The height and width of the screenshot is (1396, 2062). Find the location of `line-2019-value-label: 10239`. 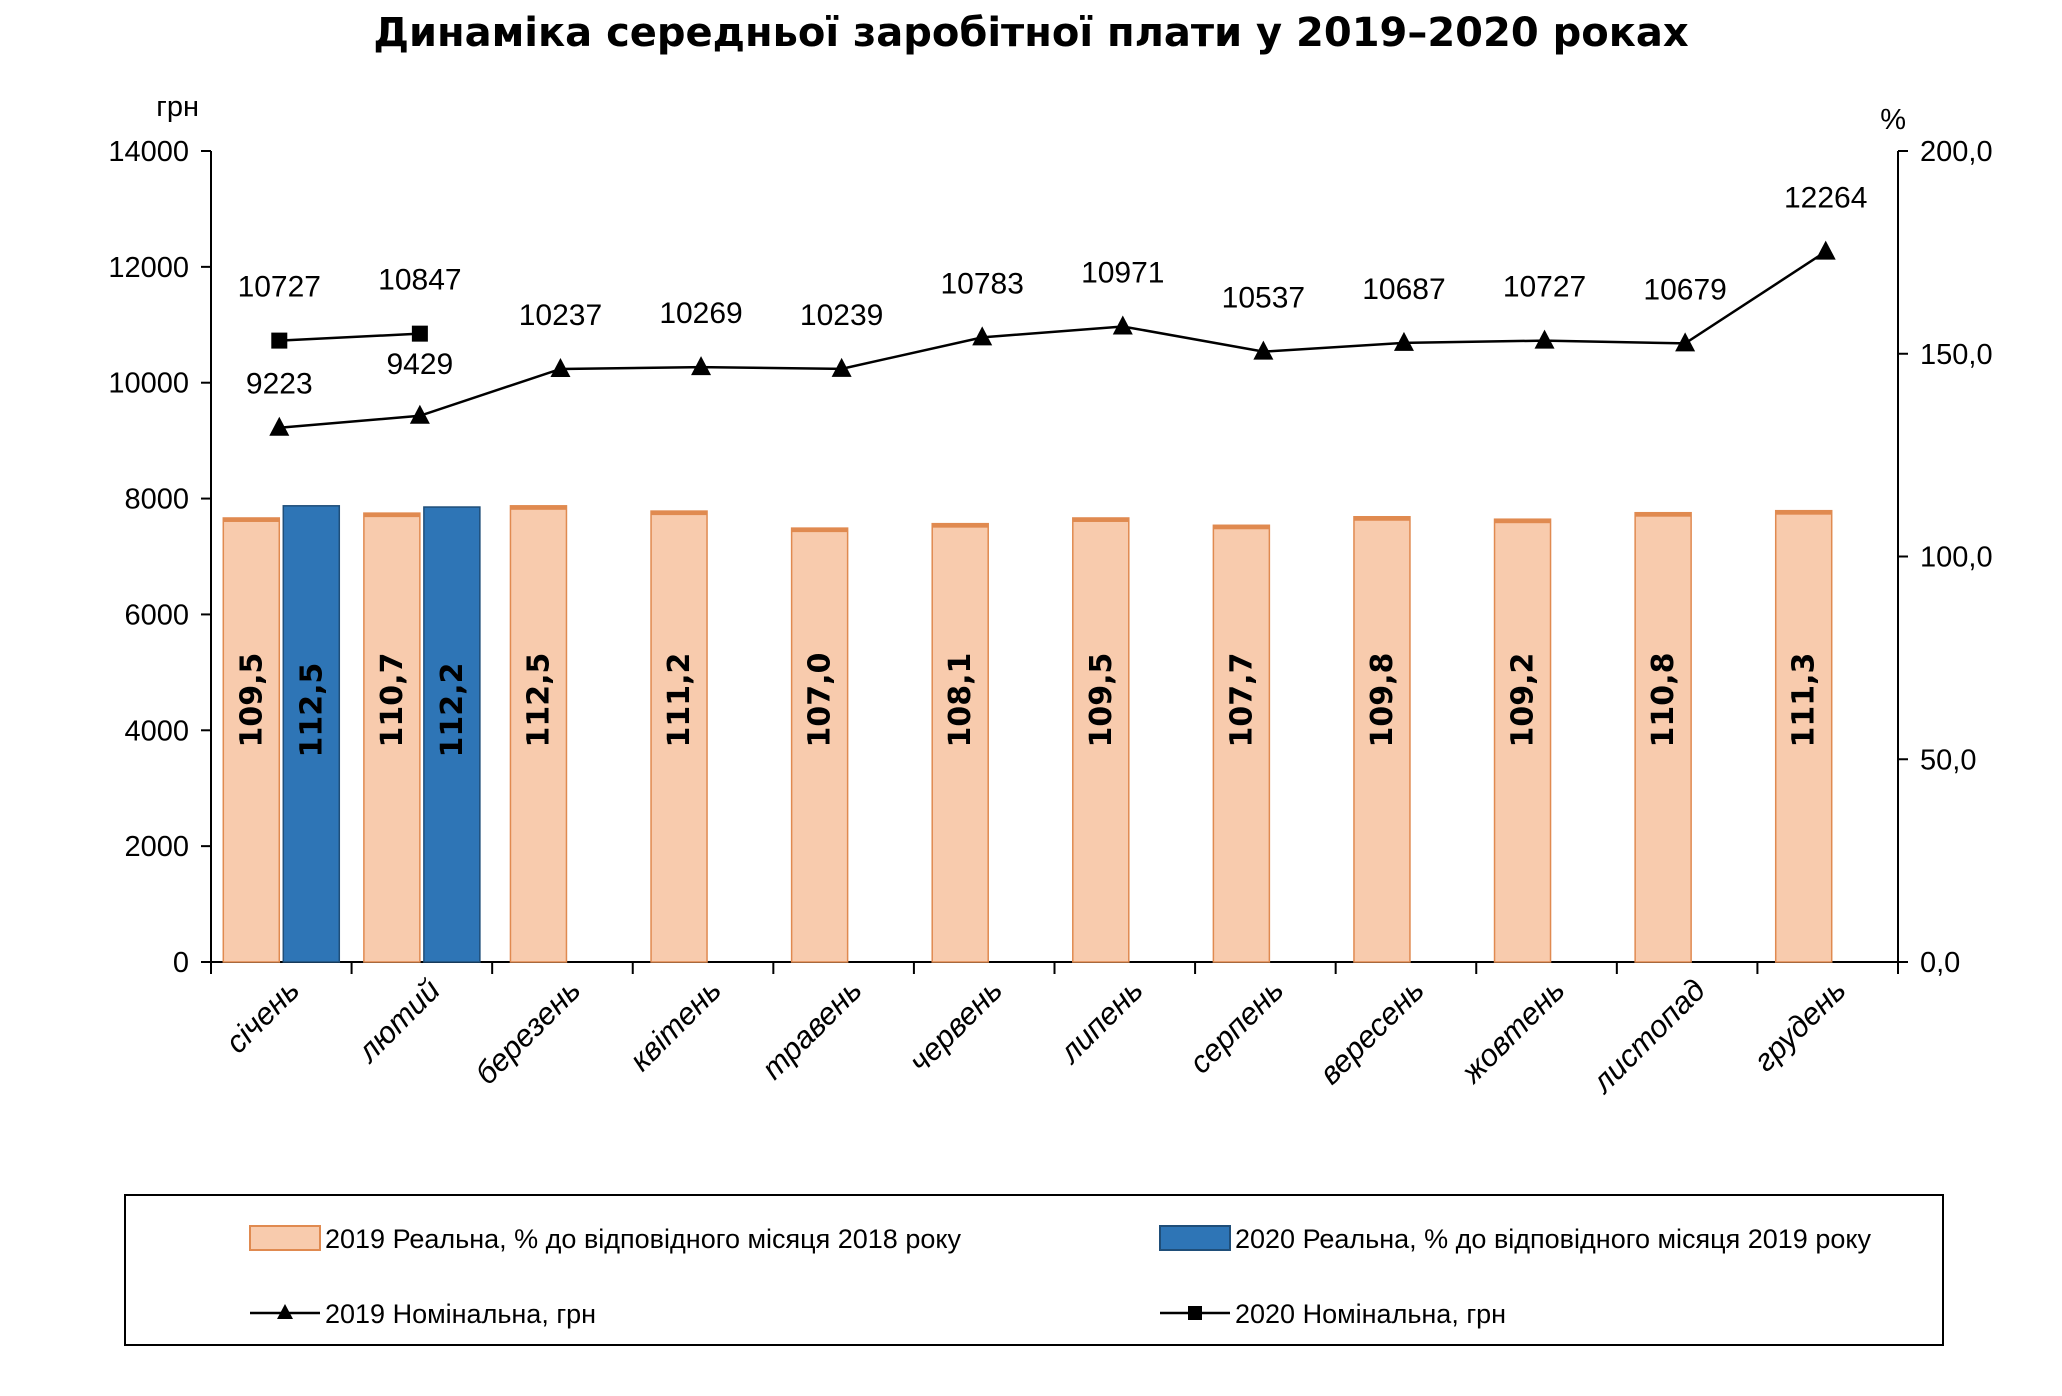

line-2019-value-label: 10239 is located at coordinates (841, 315).